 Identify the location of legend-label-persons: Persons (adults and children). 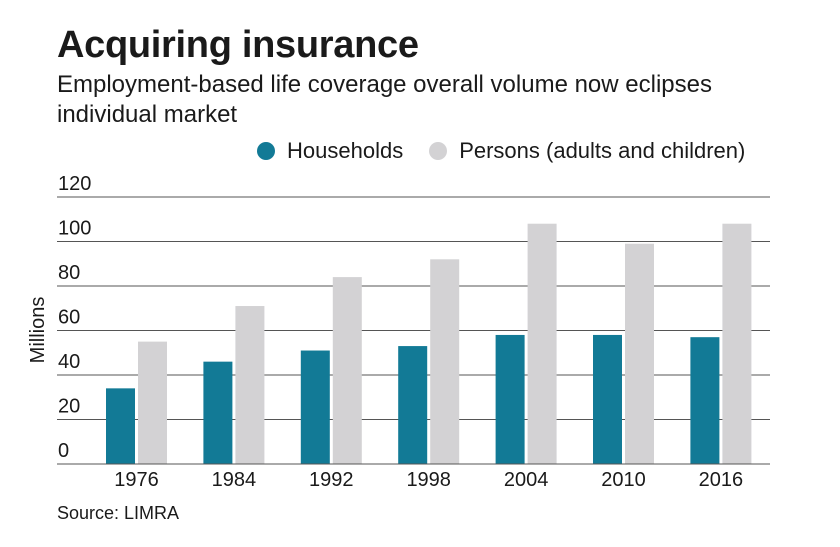
(602, 150).